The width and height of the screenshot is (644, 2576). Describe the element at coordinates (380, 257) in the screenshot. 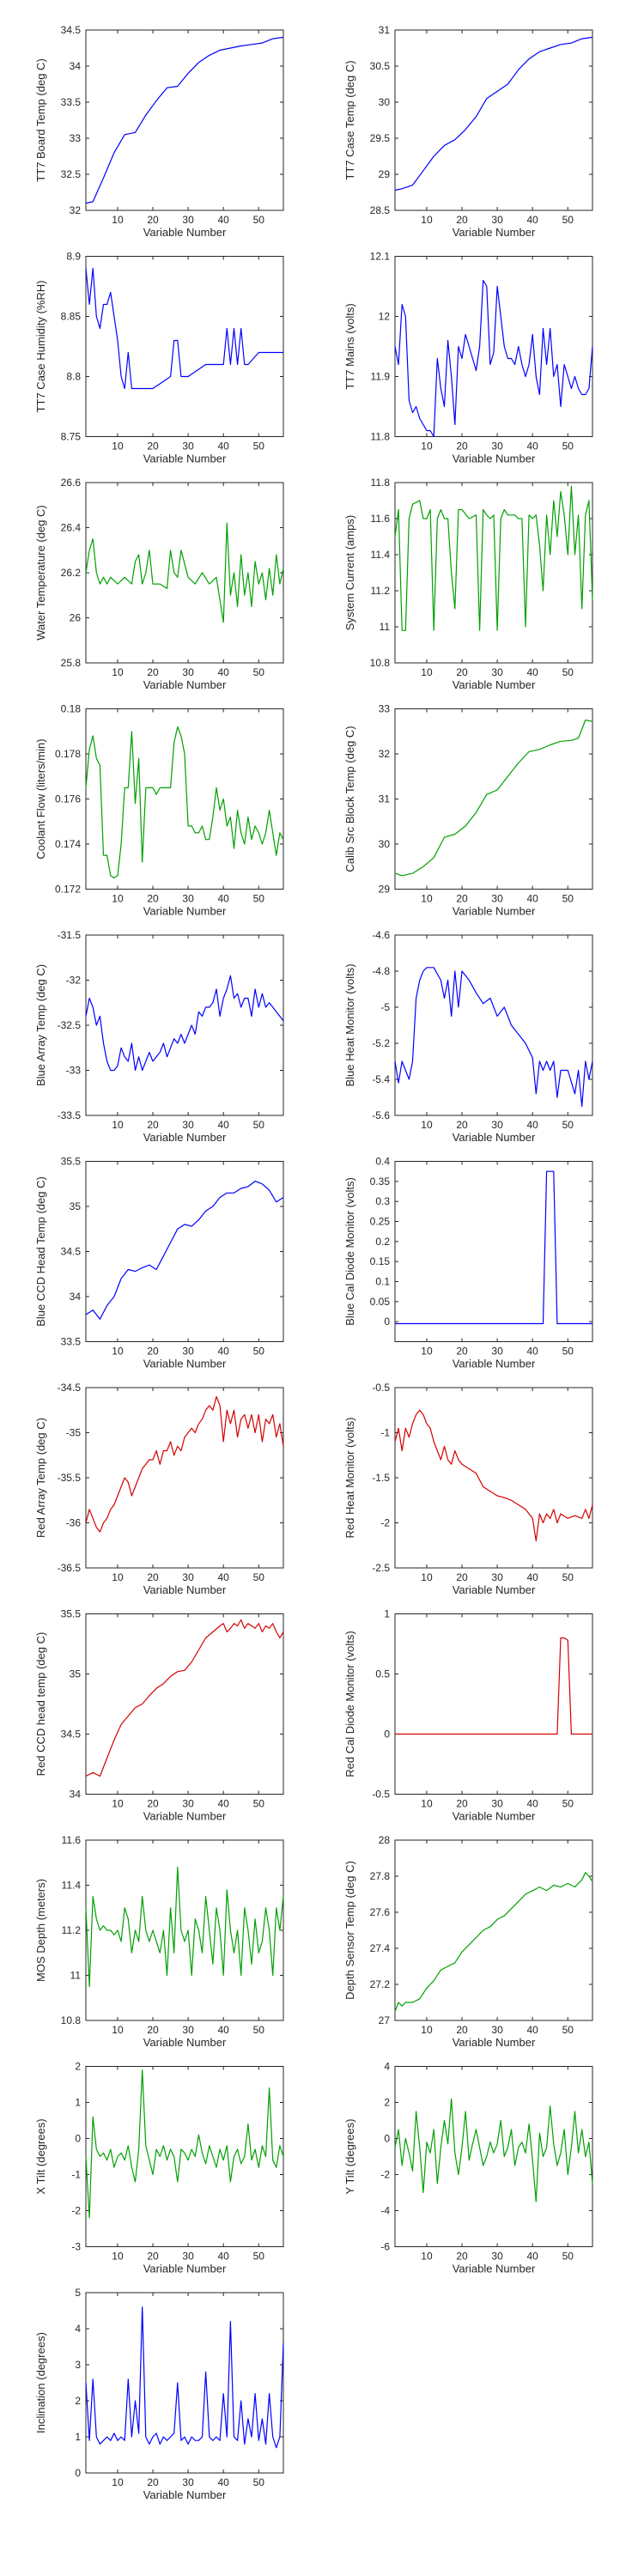

I see `y-tick-label: 12.1` at that location.